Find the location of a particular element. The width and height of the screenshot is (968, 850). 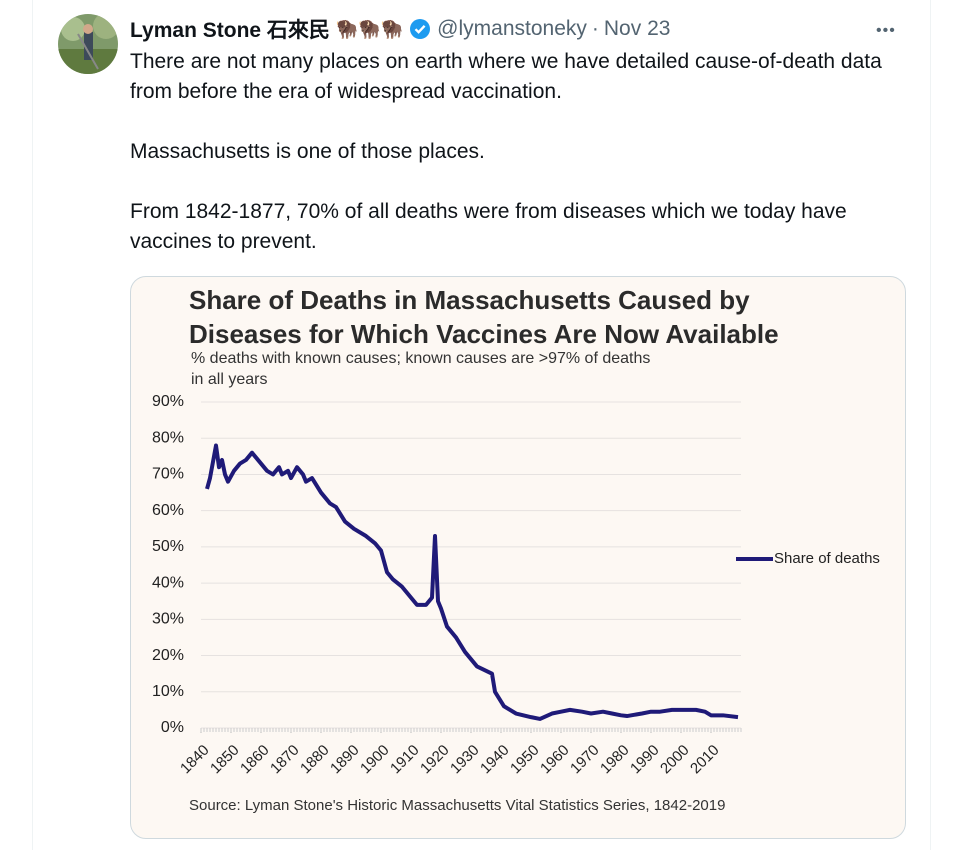

avatar is located at coordinates (88, 44).